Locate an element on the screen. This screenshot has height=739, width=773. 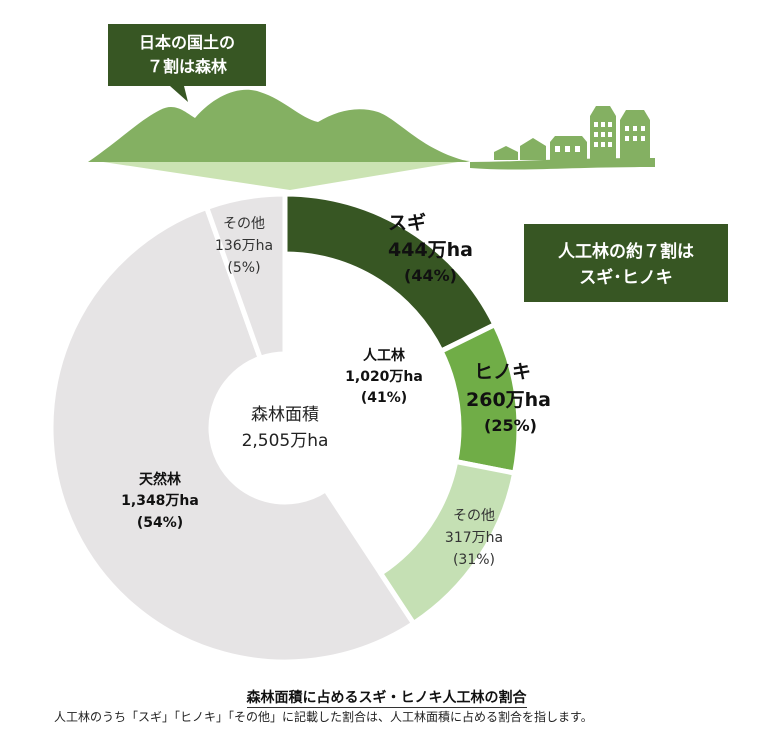
land-callout: 日本の国土の ７割は森林 is located at coordinates (187, 63).